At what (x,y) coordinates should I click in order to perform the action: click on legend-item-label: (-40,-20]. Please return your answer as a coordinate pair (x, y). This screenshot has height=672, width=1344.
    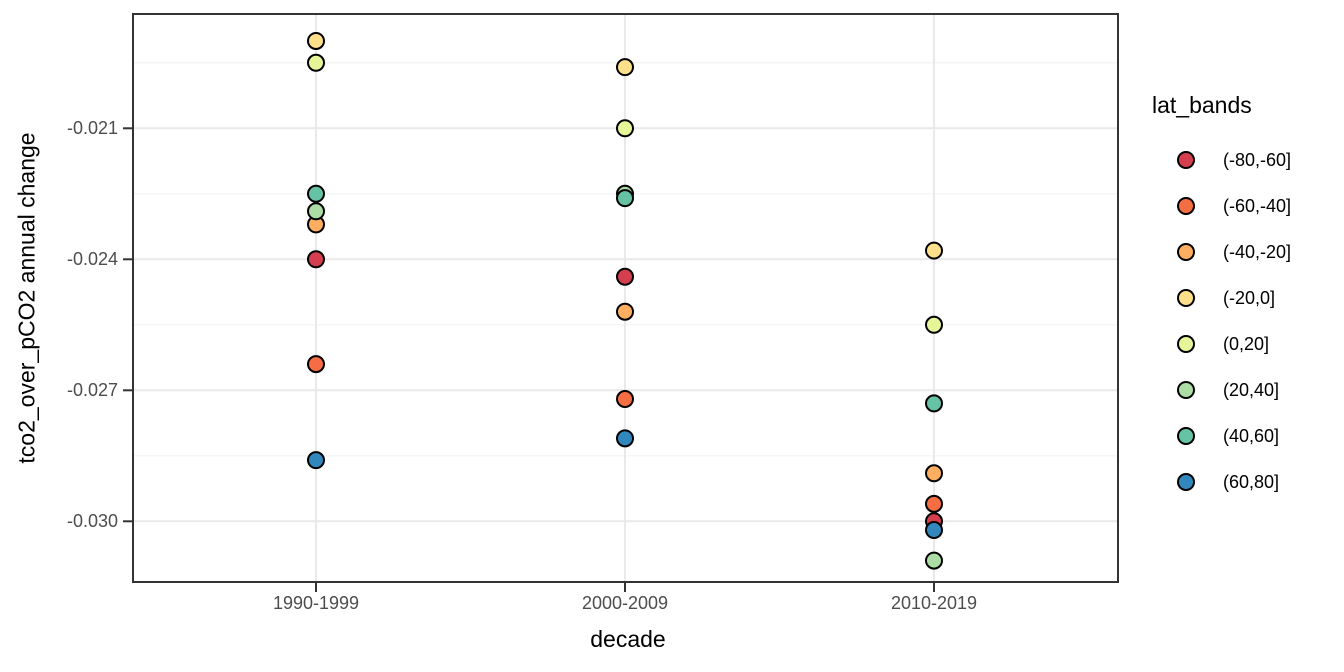
    Looking at the image, I should click on (1257, 251).